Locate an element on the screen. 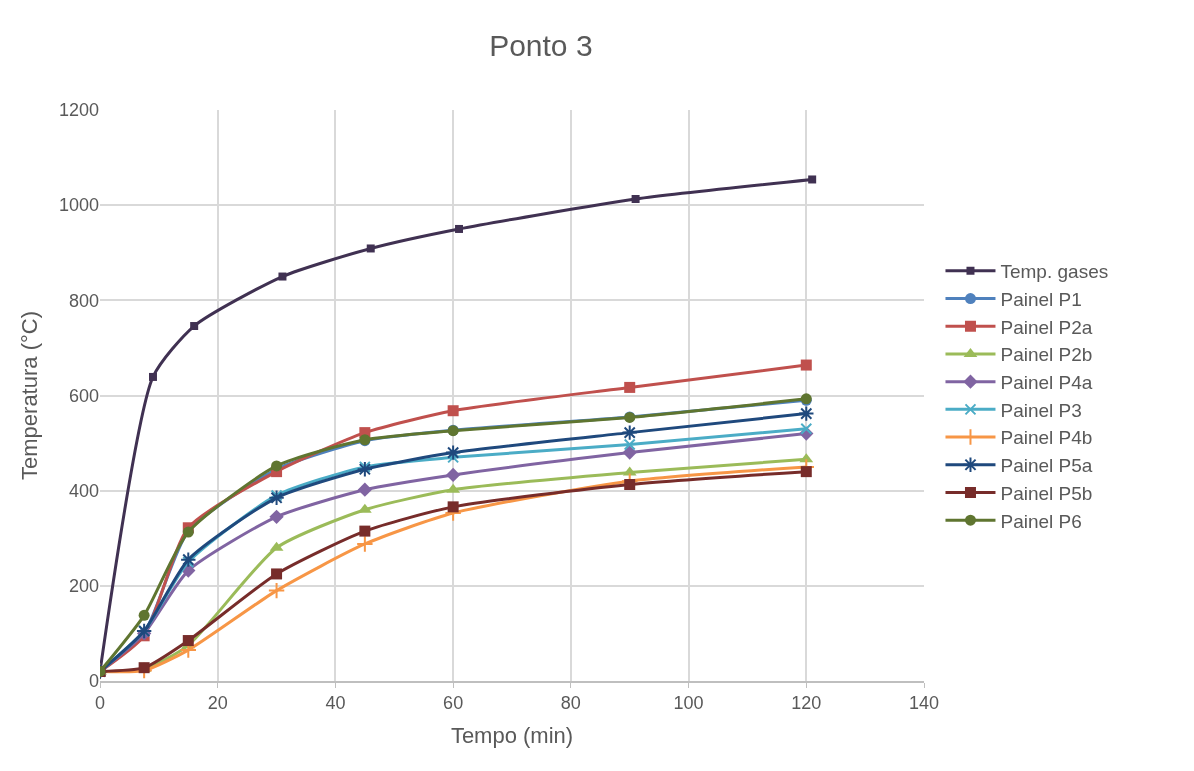  legend-label: Painel P4b is located at coordinates (1046, 438).